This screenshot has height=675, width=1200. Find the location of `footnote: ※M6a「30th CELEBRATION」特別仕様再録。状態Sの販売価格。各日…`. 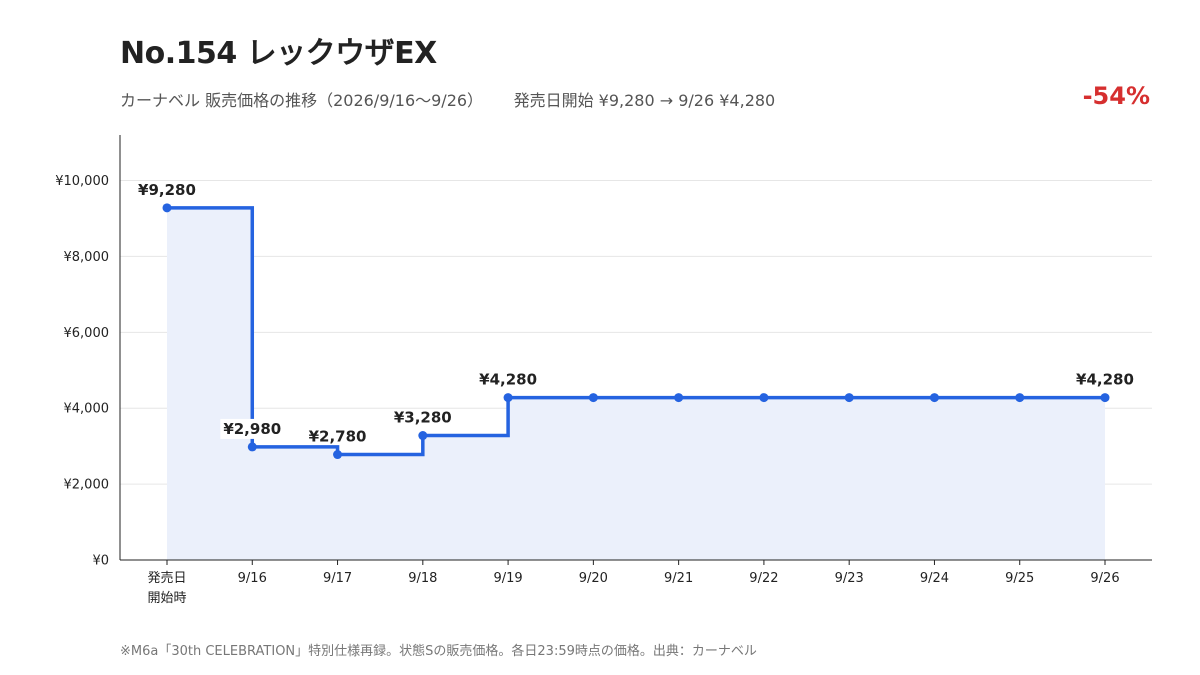

footnote: ※M6a「30th CELEBRATION」特別仕様再録。状態Sの販売価格。各日… is located at coordinates (438, 651).